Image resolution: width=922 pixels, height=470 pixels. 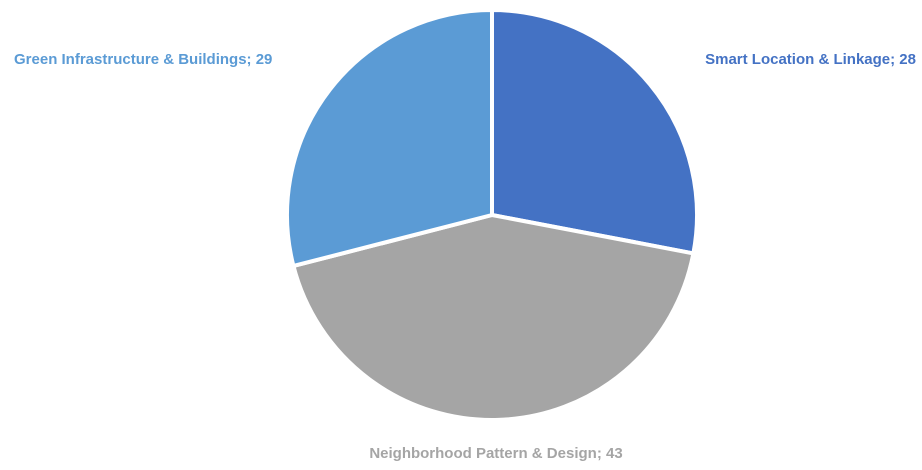 I want to click on data-label-green-infrastructure-buildings: Green Infrastructure & Buildings; 29, so click(x=143, y=59).